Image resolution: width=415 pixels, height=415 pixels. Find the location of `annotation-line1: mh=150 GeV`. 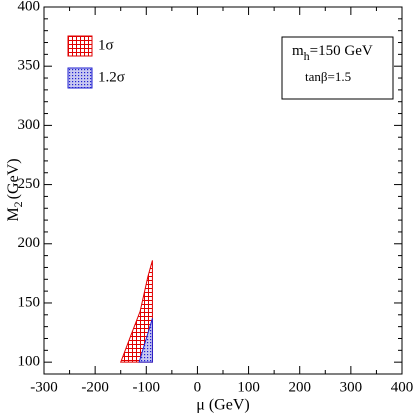

annotation-line1: mh=150 GeV is located at coordinates (332, 52).